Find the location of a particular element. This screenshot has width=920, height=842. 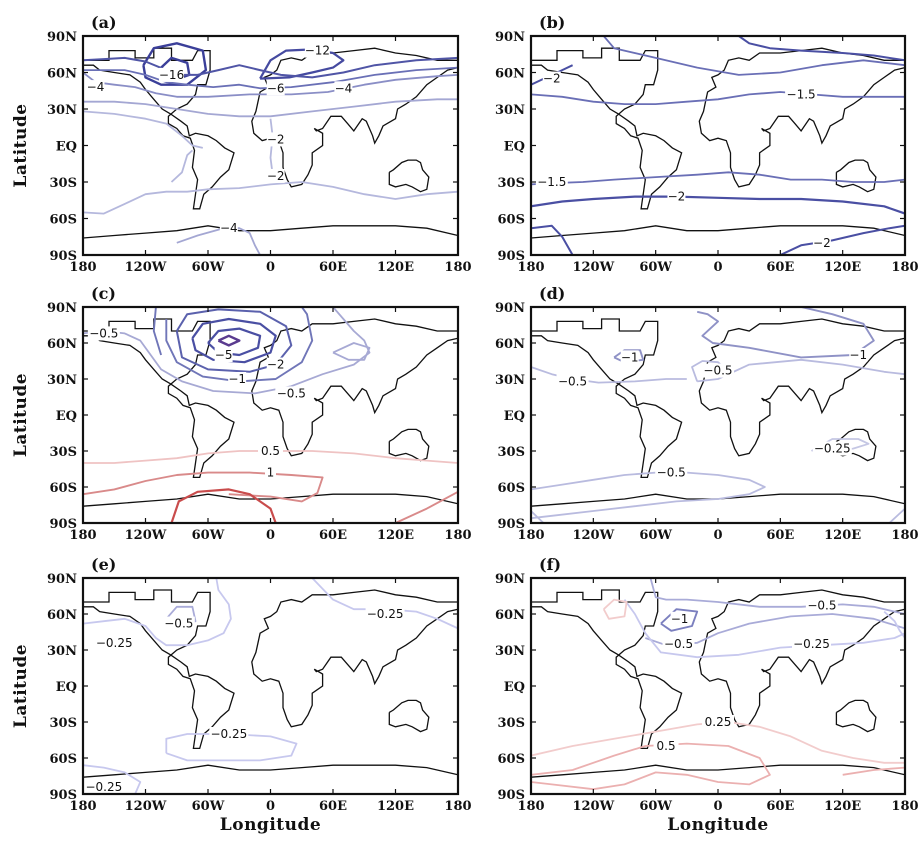

y-tick-label: 90S is located at coordinates (511, 795).